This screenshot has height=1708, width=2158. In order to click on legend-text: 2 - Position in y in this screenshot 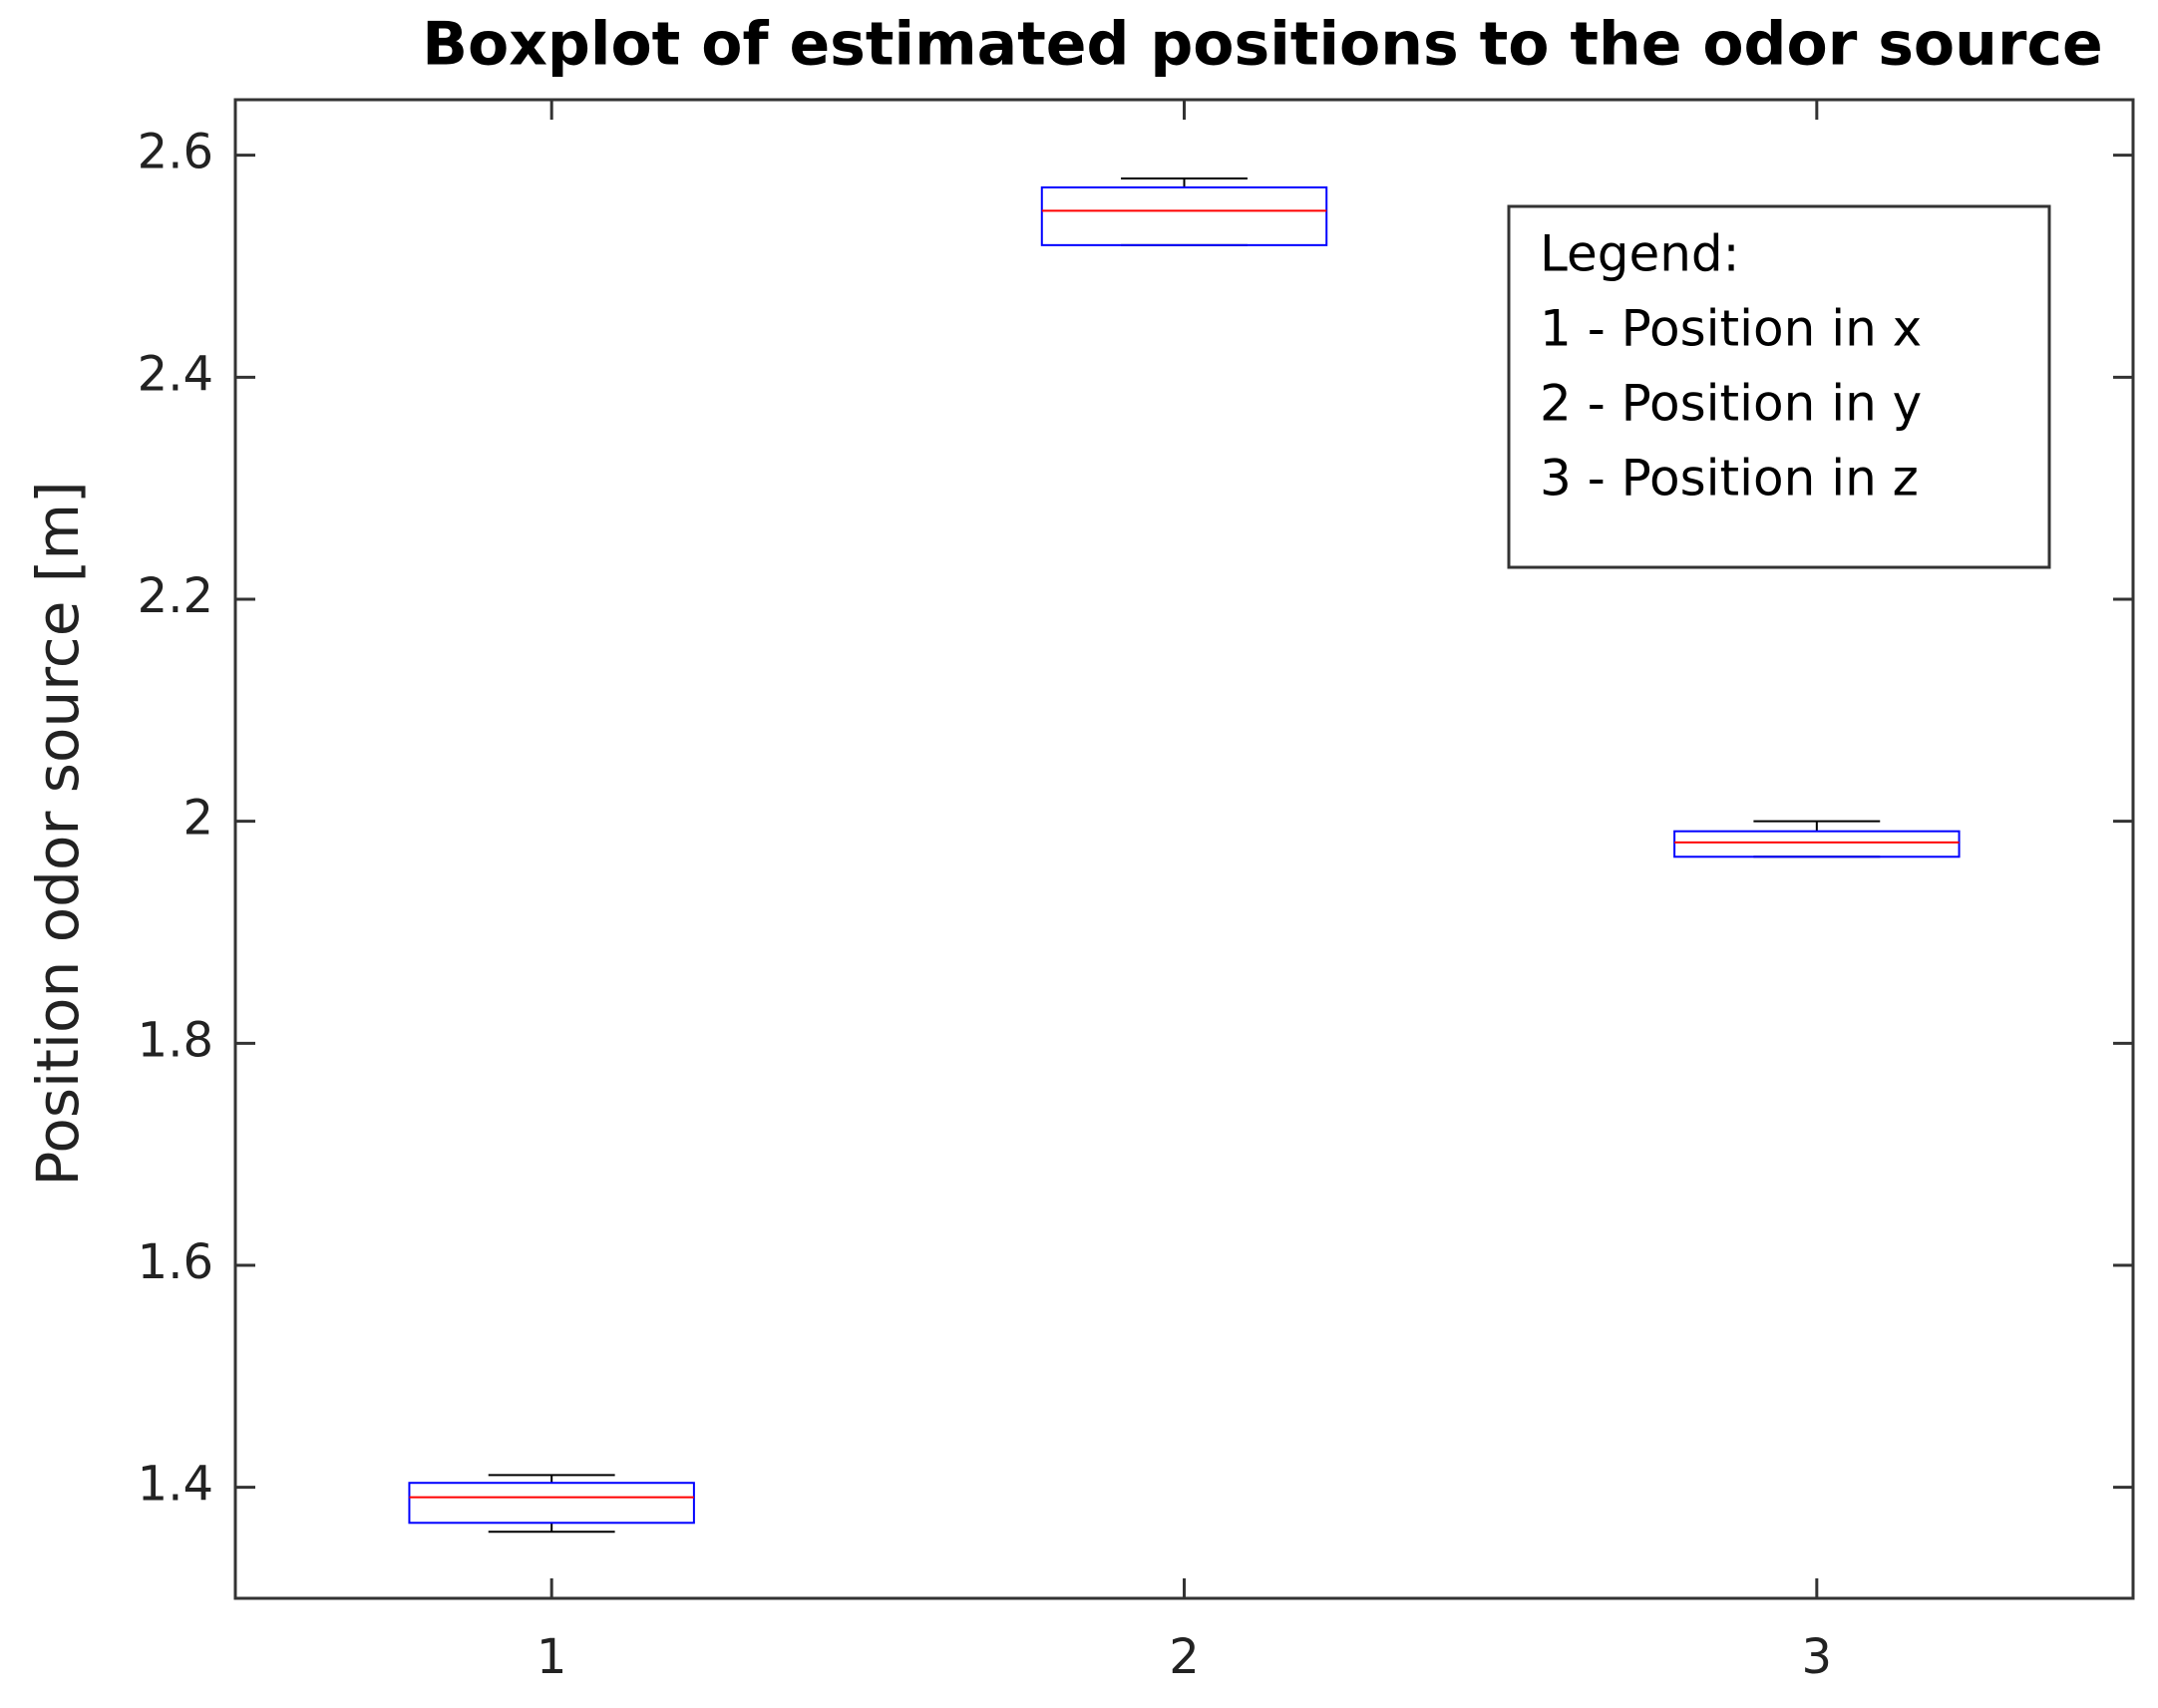, I will do `click(1731, 404)`.